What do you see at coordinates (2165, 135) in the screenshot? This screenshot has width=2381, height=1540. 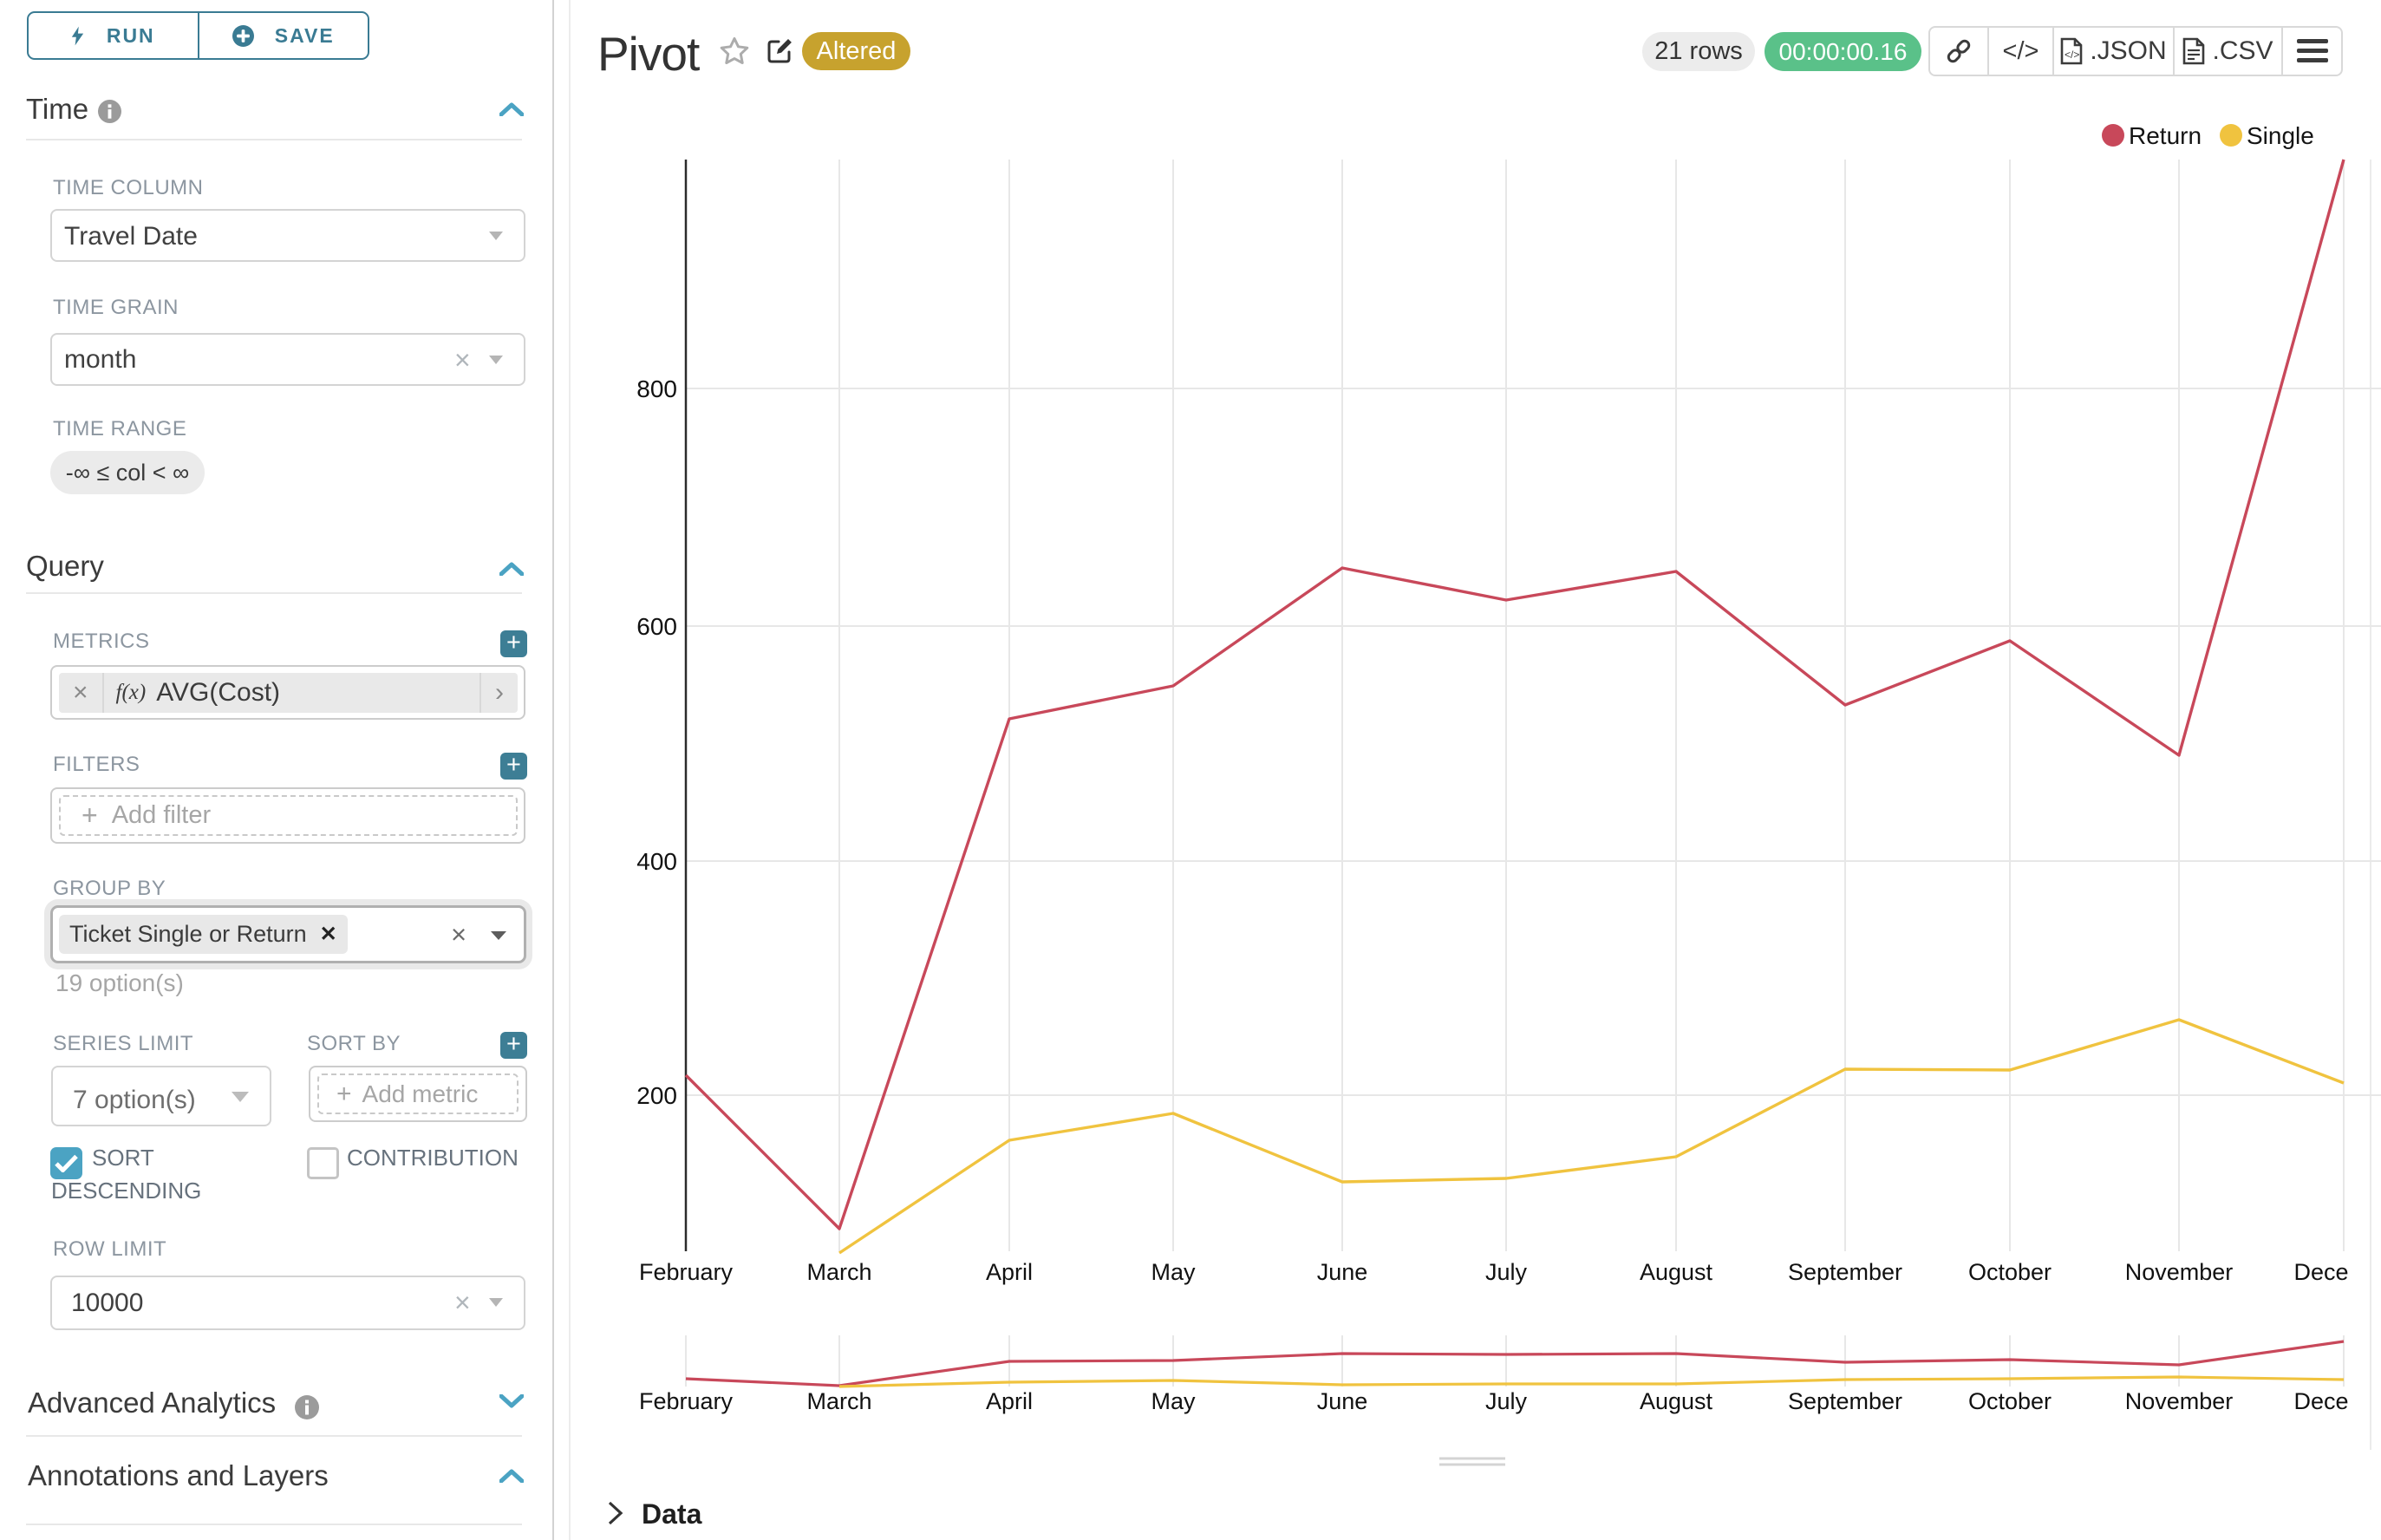 I see `svg-text: Return` at bounding box center [2165, 135].